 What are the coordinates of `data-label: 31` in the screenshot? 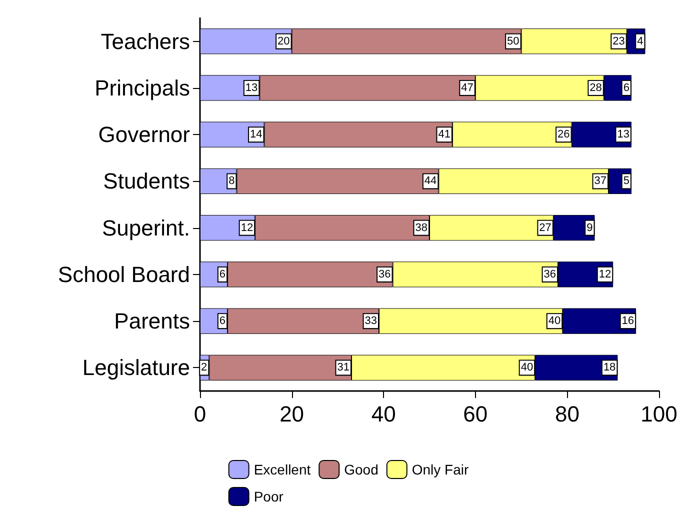 It's located at (343, 368).